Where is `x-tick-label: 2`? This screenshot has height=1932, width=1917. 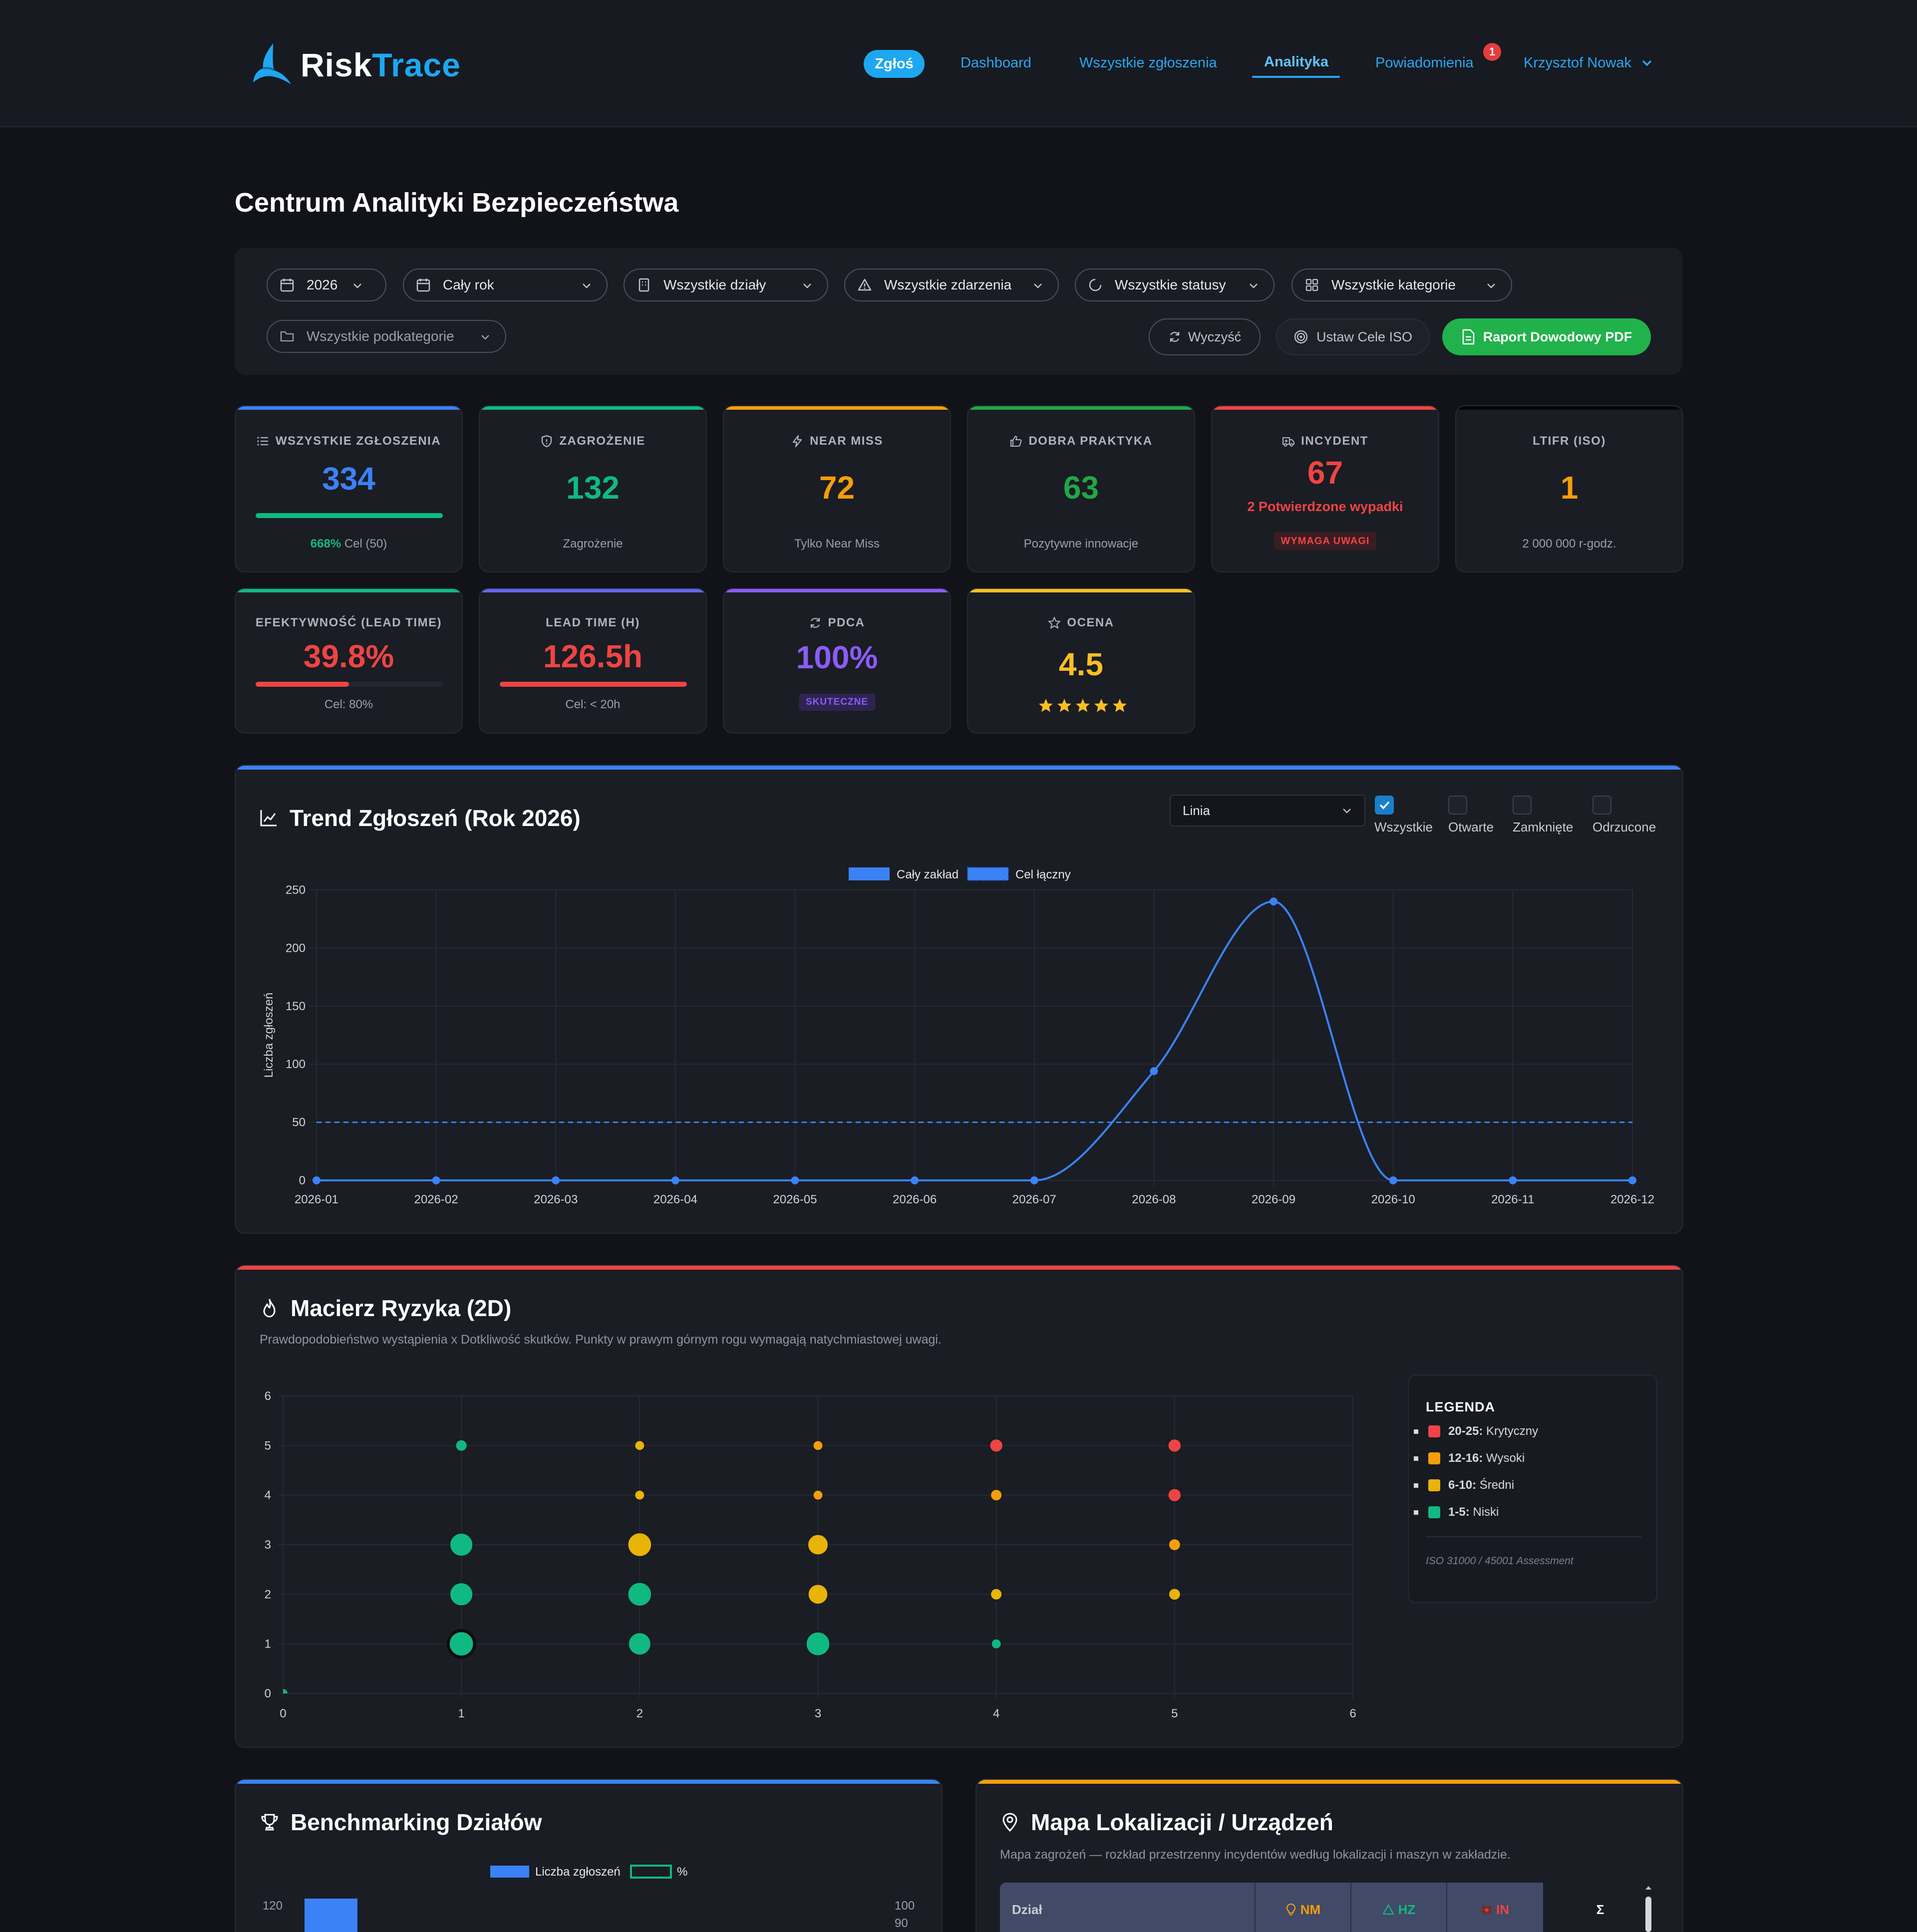 x-tick-label: 2 is located at coordinates (640, 1713).